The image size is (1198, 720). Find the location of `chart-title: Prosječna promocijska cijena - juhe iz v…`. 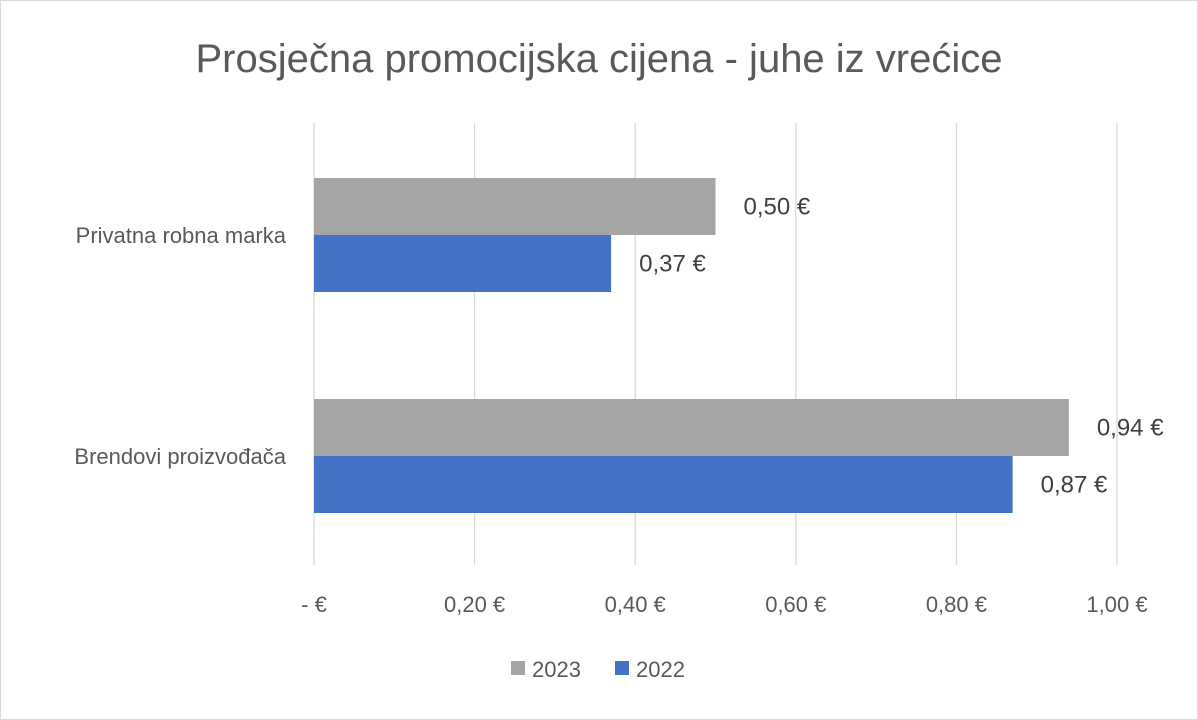

chart-title: Prosječna promocijska cijena - juhe iz v… is located at coordinates (599, 59).